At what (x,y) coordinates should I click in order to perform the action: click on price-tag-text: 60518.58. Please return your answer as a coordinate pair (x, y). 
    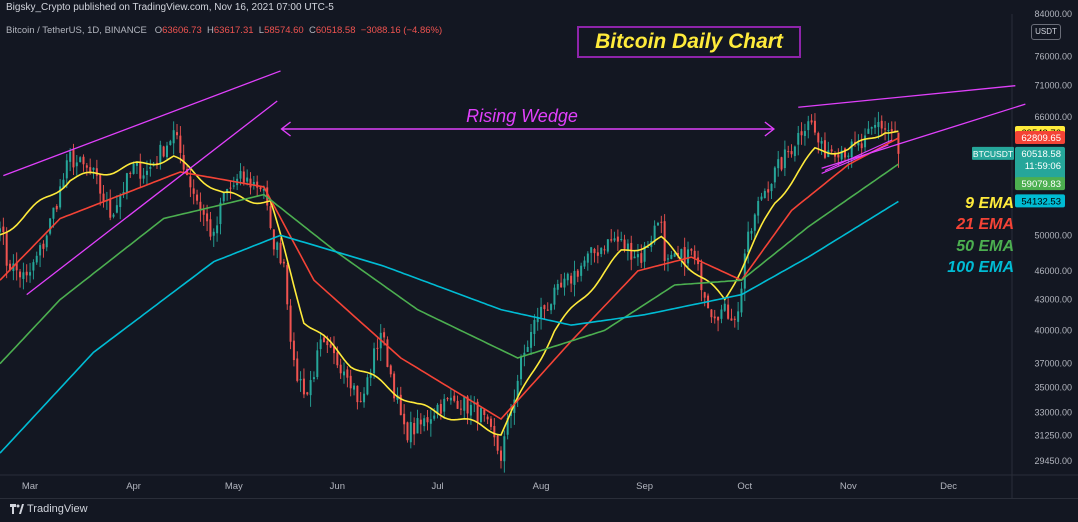
    Looking at the image, I should click on (1041, 154).